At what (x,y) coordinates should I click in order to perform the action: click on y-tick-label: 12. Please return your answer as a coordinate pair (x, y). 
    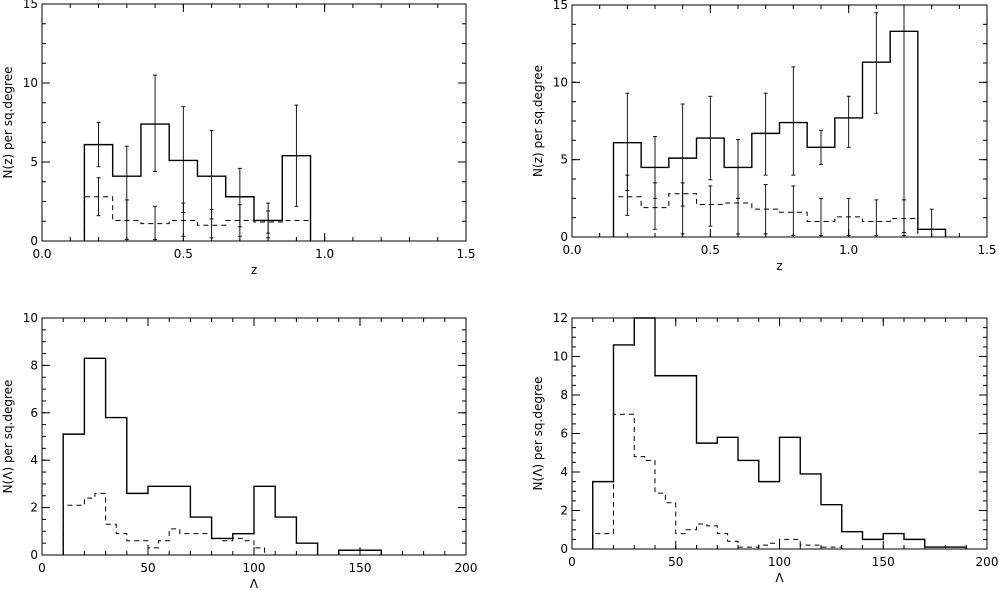
    Looking at the image, I should click on (560, 318).